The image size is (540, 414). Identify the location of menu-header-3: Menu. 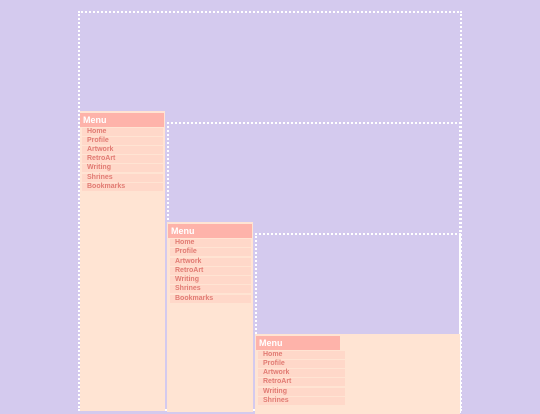
(298, 343).